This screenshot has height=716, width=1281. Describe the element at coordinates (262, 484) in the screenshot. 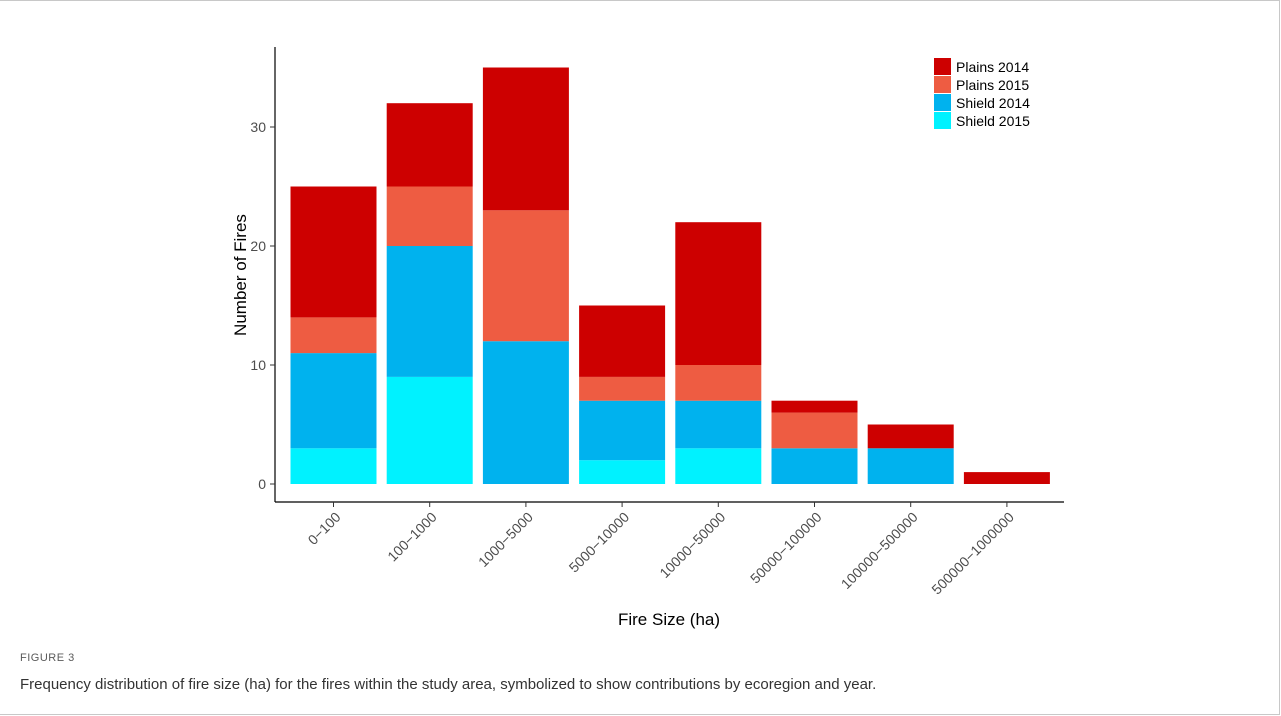

I see `y-tick-label: 0` at that location.